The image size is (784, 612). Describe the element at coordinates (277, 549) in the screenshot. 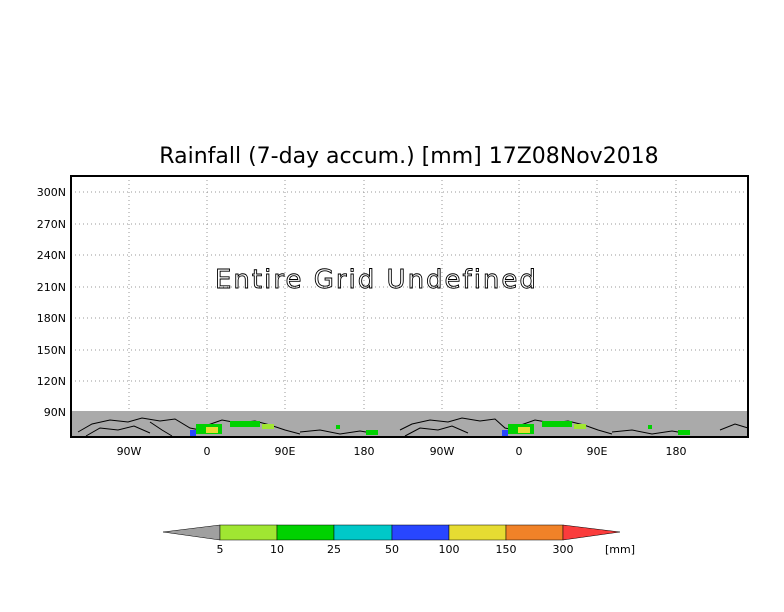

I see `colorbar-label: 10` at that location.